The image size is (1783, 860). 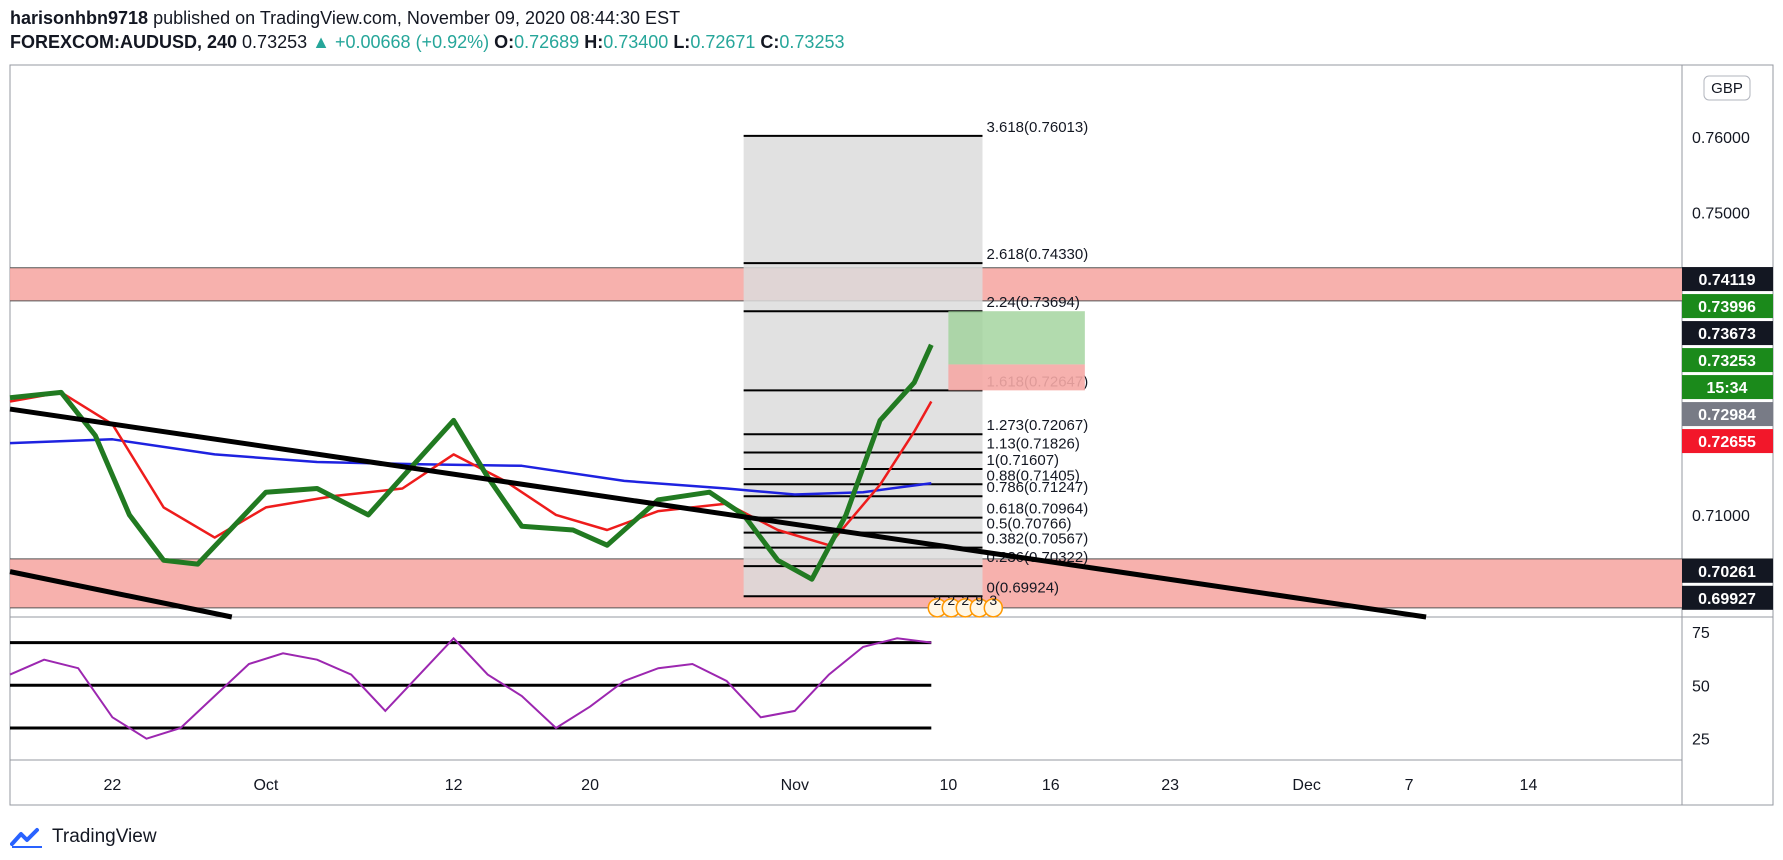 What do you see at coordinates (1037, 254) in the screenshot?
I see `fib-level-label: 2.618(0.74330)` at bounding box center [1037, 254].